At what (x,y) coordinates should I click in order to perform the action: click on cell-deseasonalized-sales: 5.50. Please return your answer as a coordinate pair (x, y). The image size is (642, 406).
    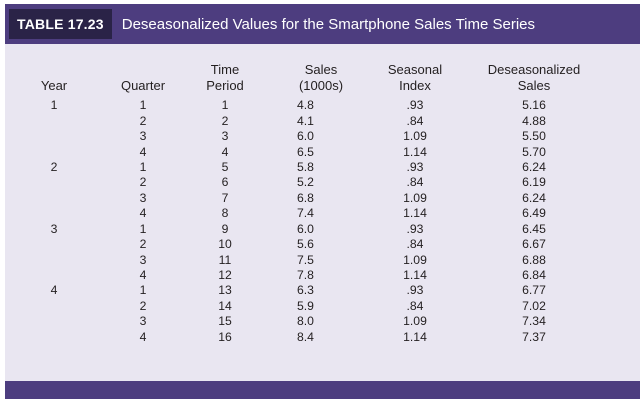
    Looking at the image, I should click on (534, 136).